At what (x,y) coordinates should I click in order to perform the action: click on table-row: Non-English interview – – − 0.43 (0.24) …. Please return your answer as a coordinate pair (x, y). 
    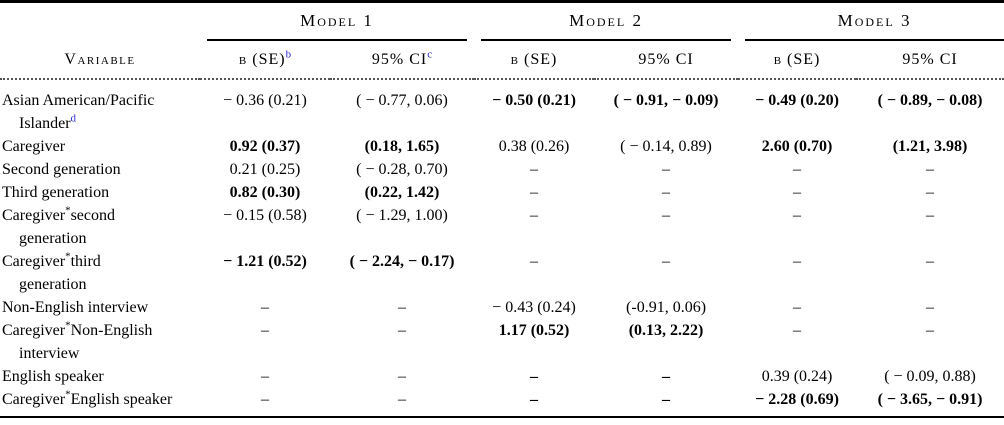
    Looking at the image, I should click on (502, 307).